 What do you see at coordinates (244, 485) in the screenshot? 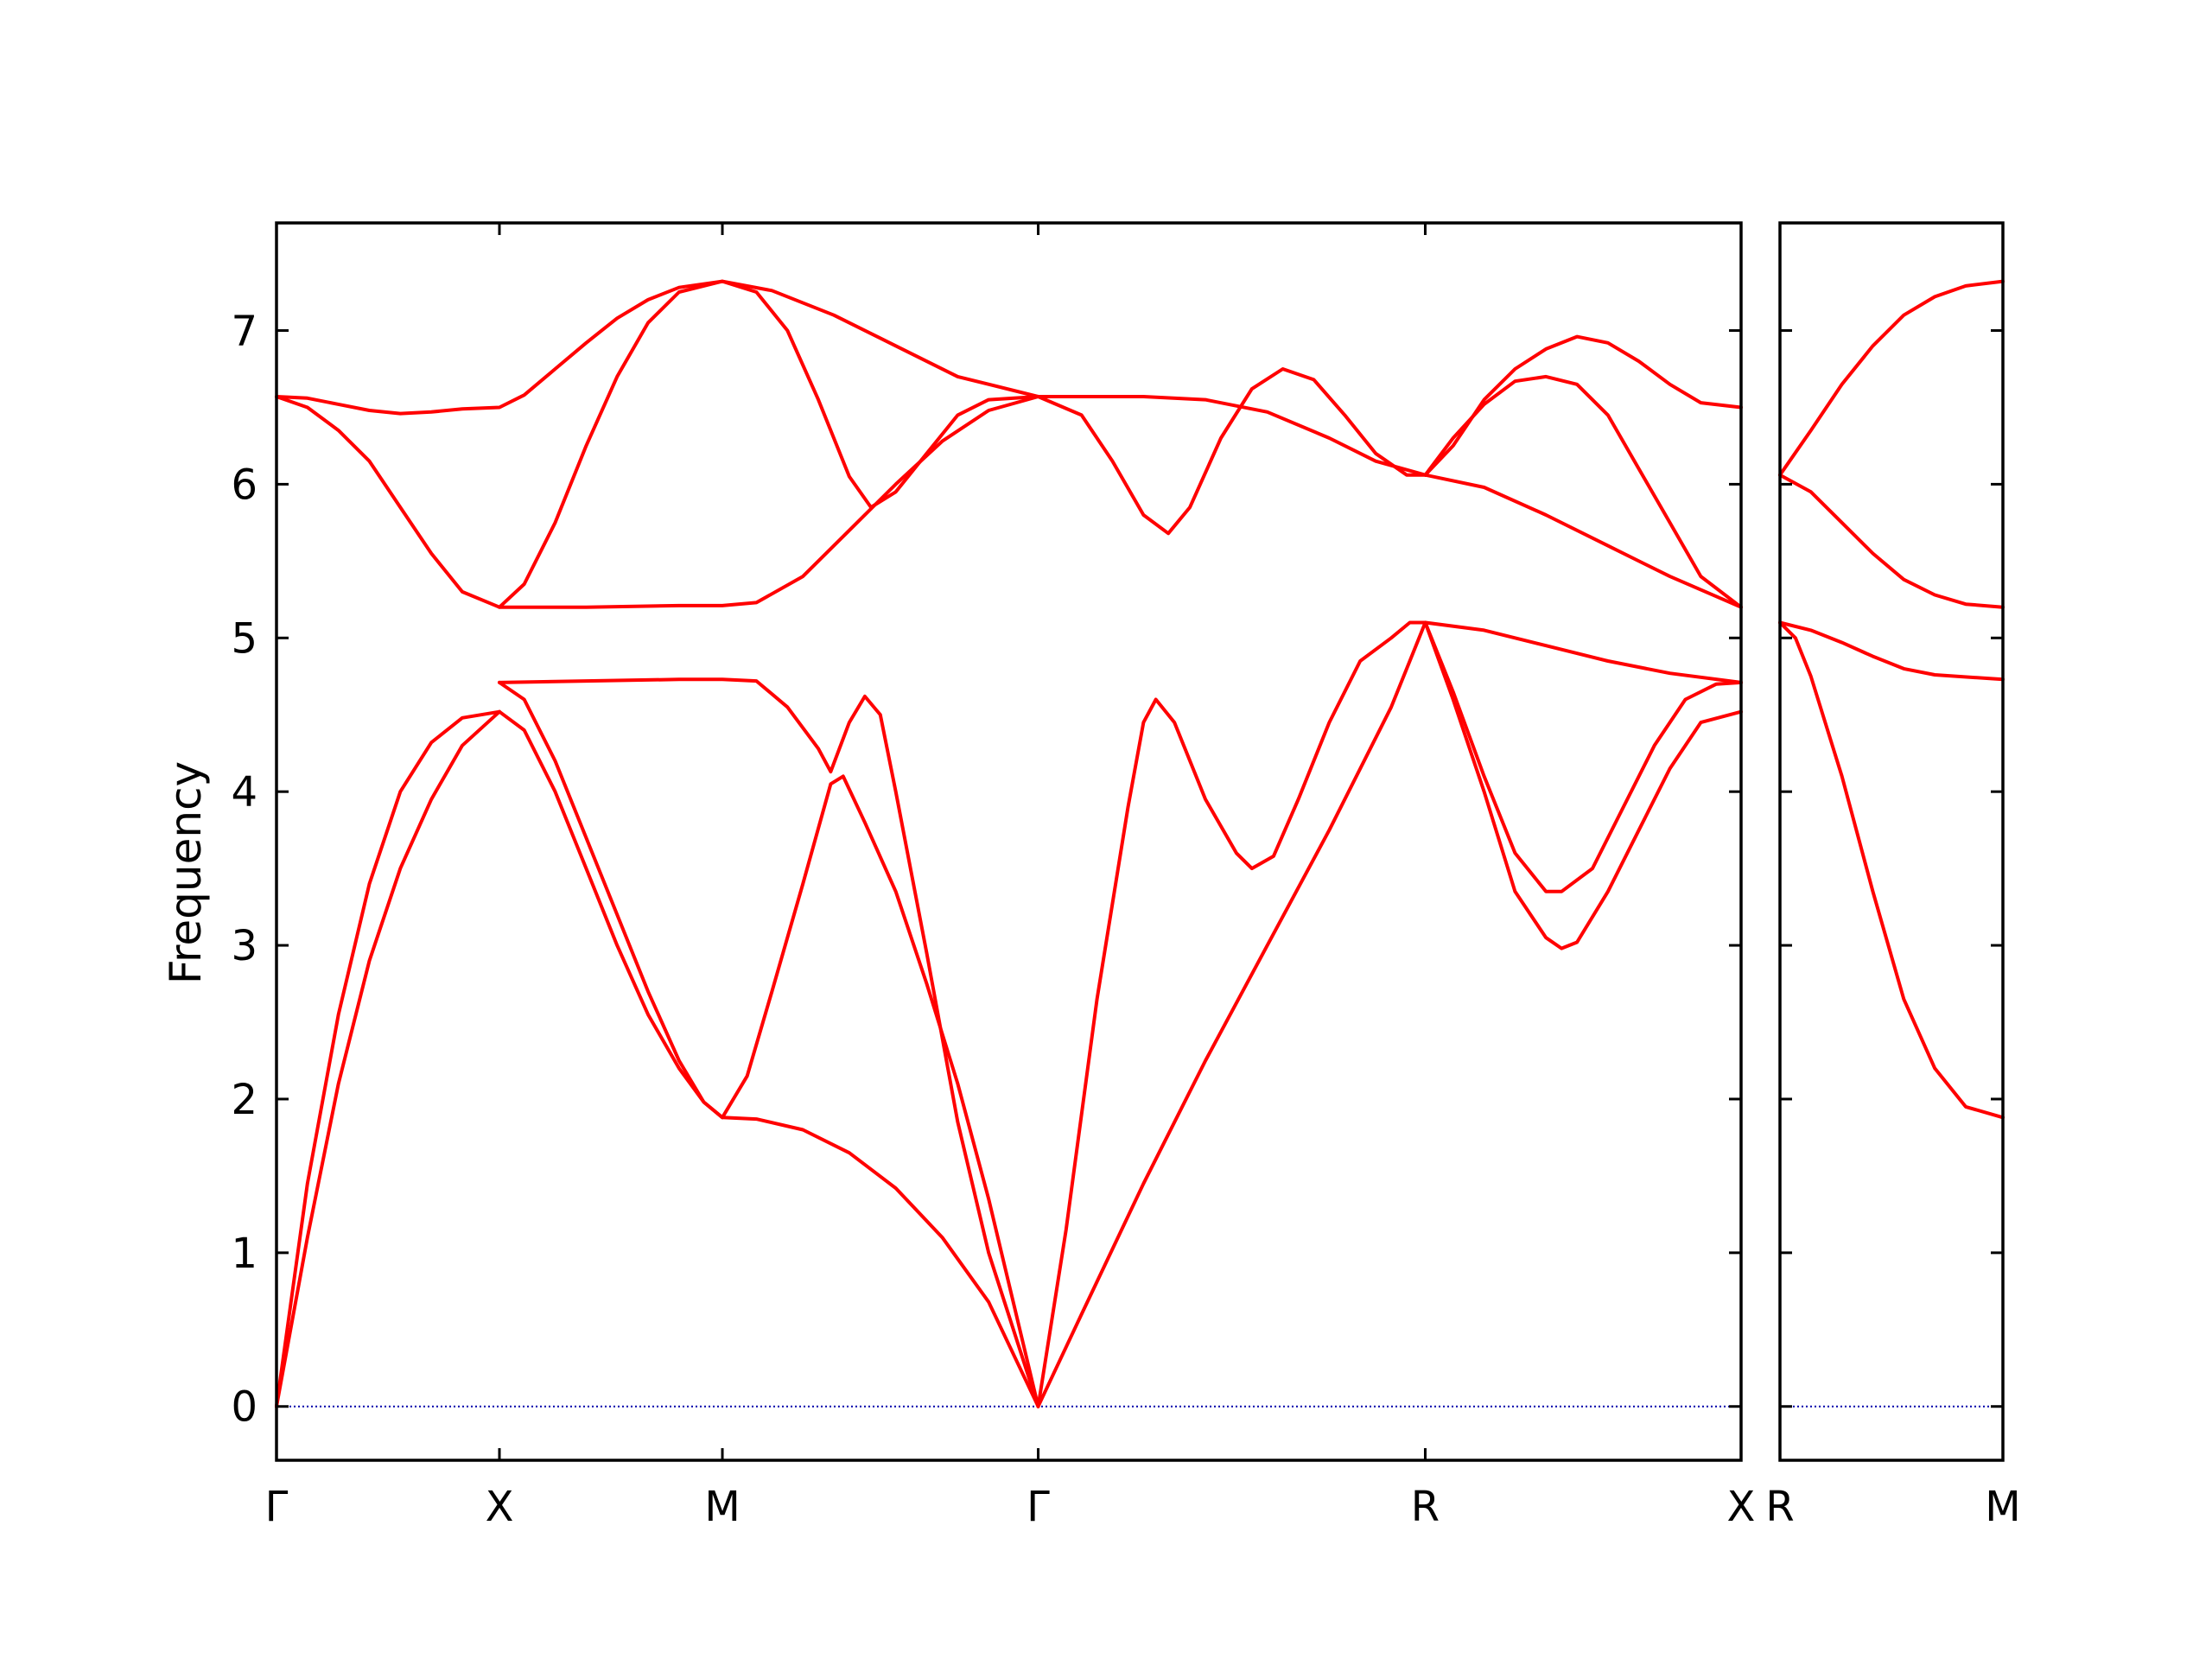
I see `y-tick-label: 6` at bounding box center [244, 485].